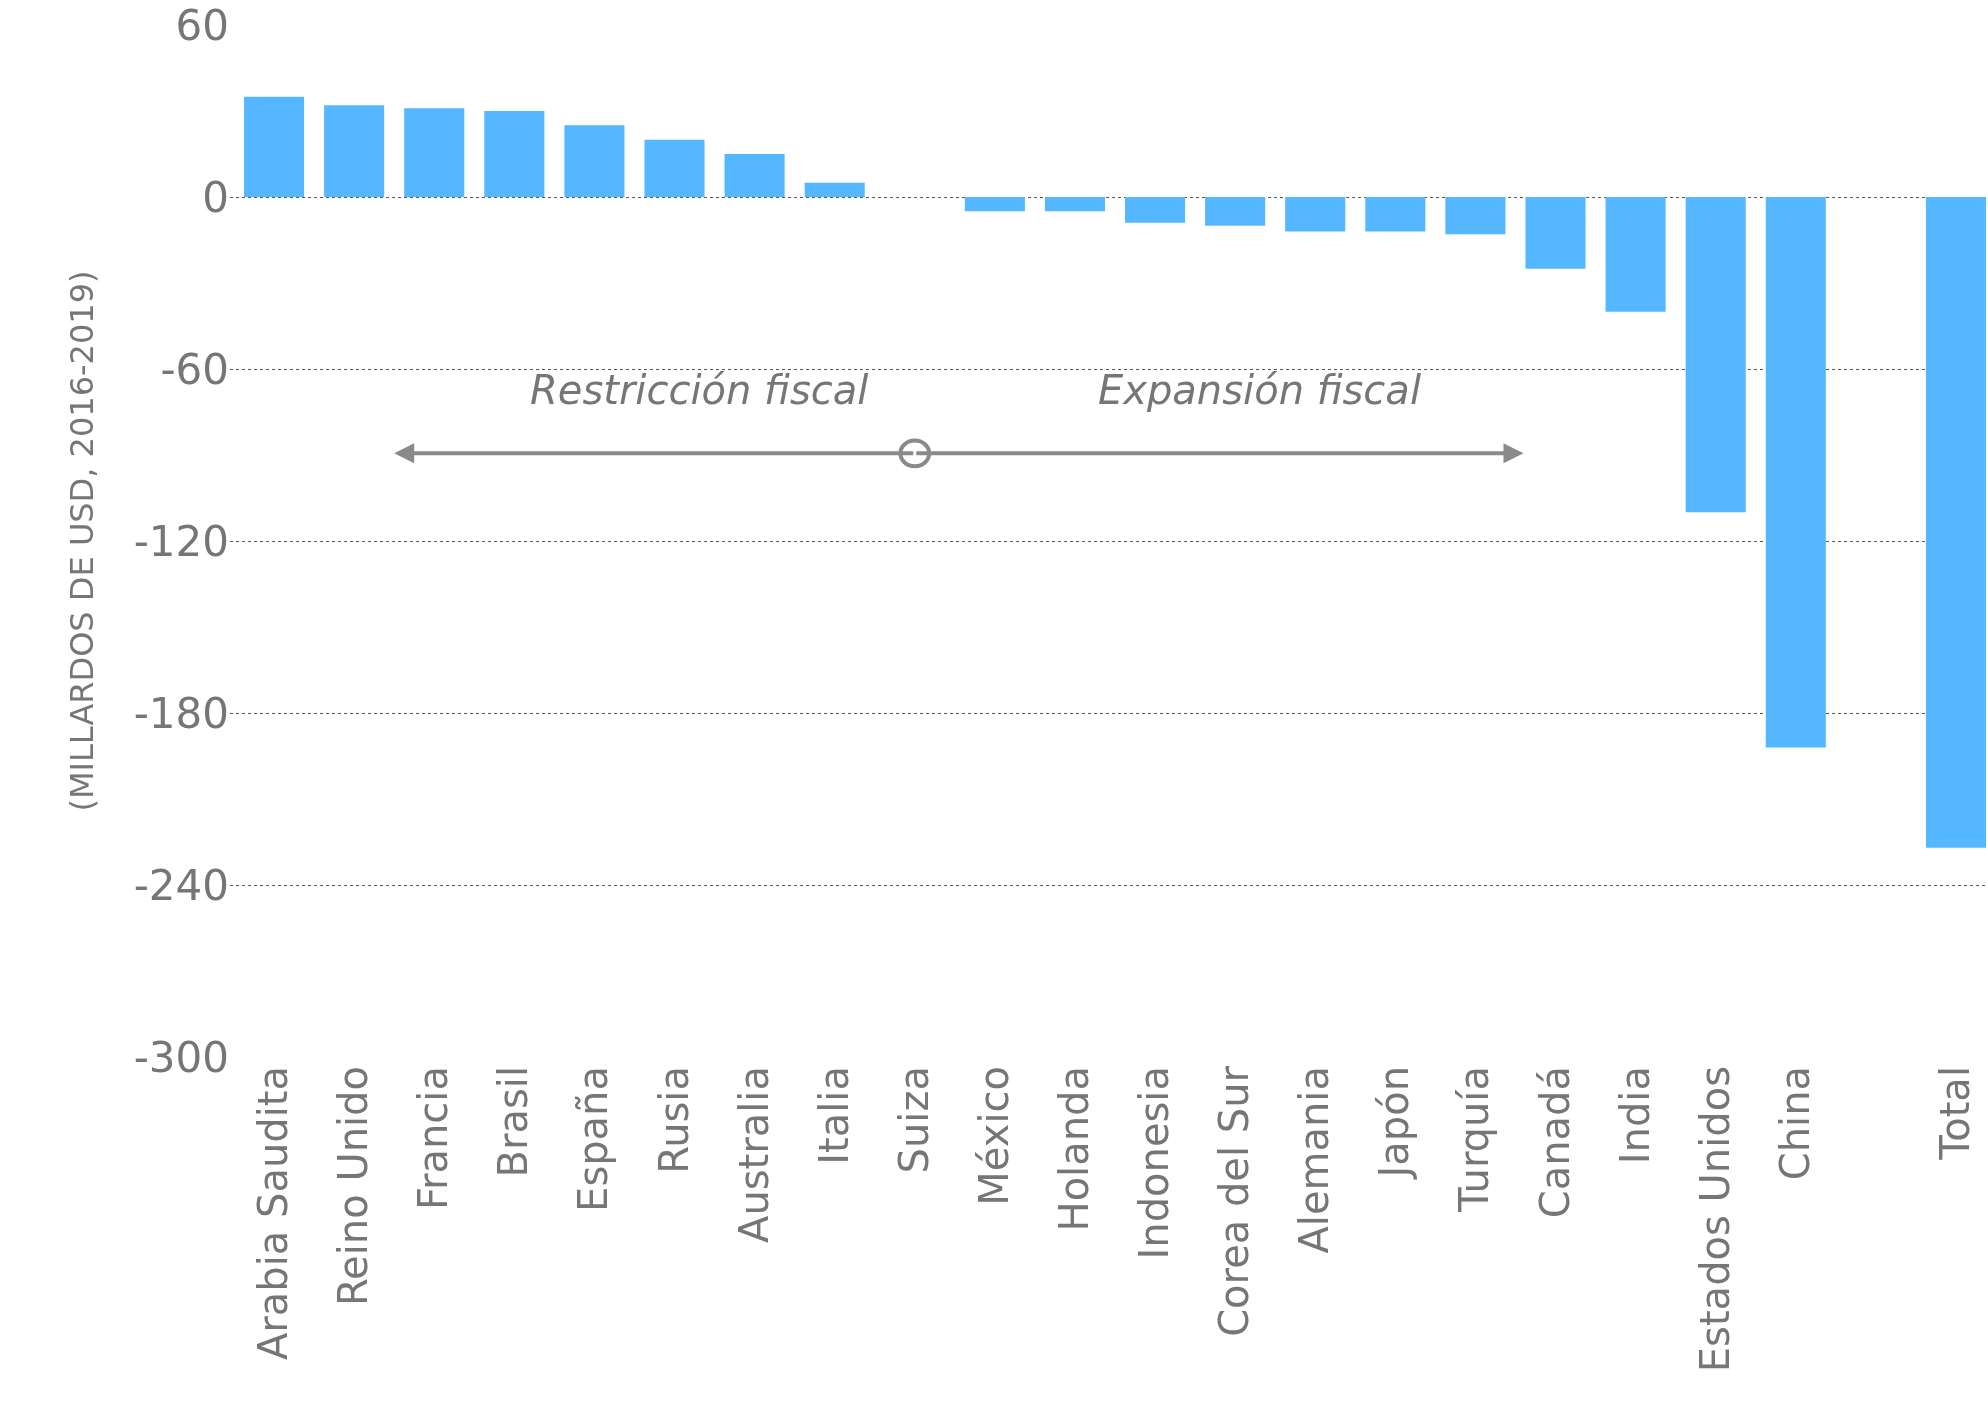 Image resolution: width=1988 pixels, height=1427 pixels. I want to click on y-tick-label: 0, so click(215, 197).